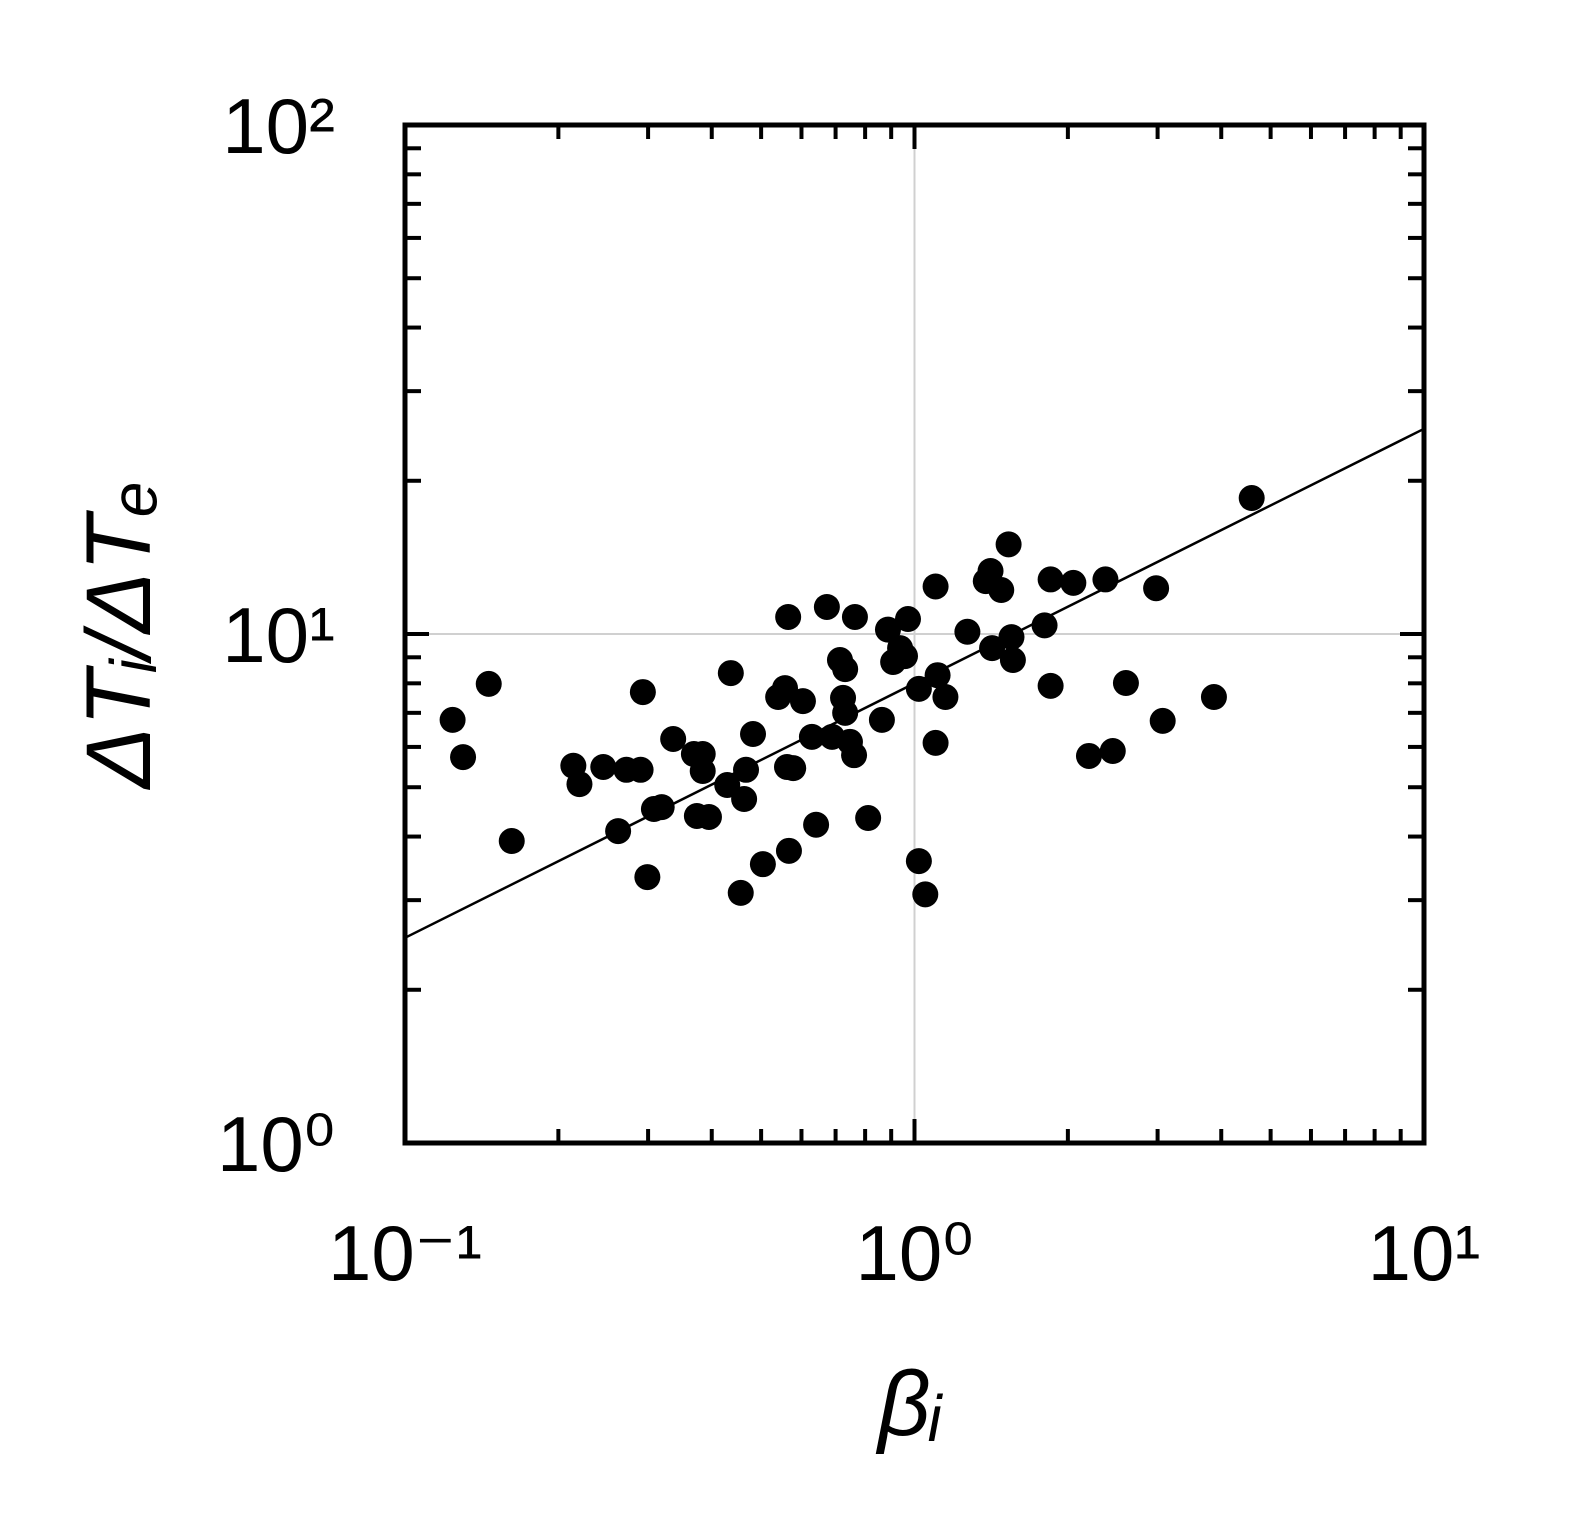  I want to click on x-tick-label: 10¹, so click(1424, 1253).